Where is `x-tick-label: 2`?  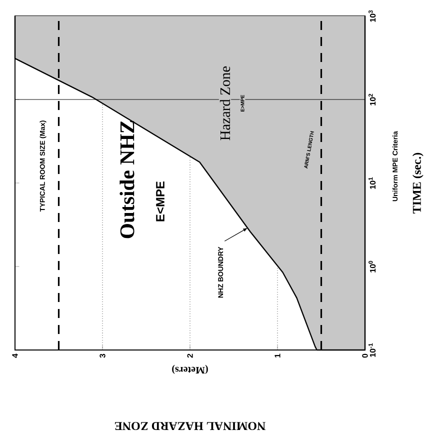 x-tick-label: 2 is located at coordinates (190, 356).